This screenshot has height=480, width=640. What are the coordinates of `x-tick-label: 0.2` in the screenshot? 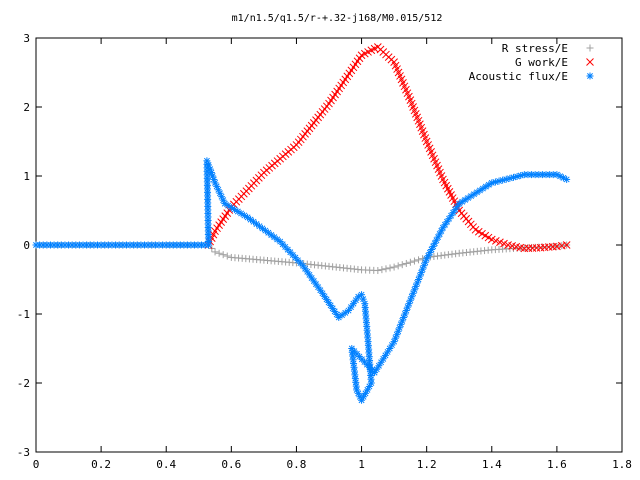 It's located at (101, 464).